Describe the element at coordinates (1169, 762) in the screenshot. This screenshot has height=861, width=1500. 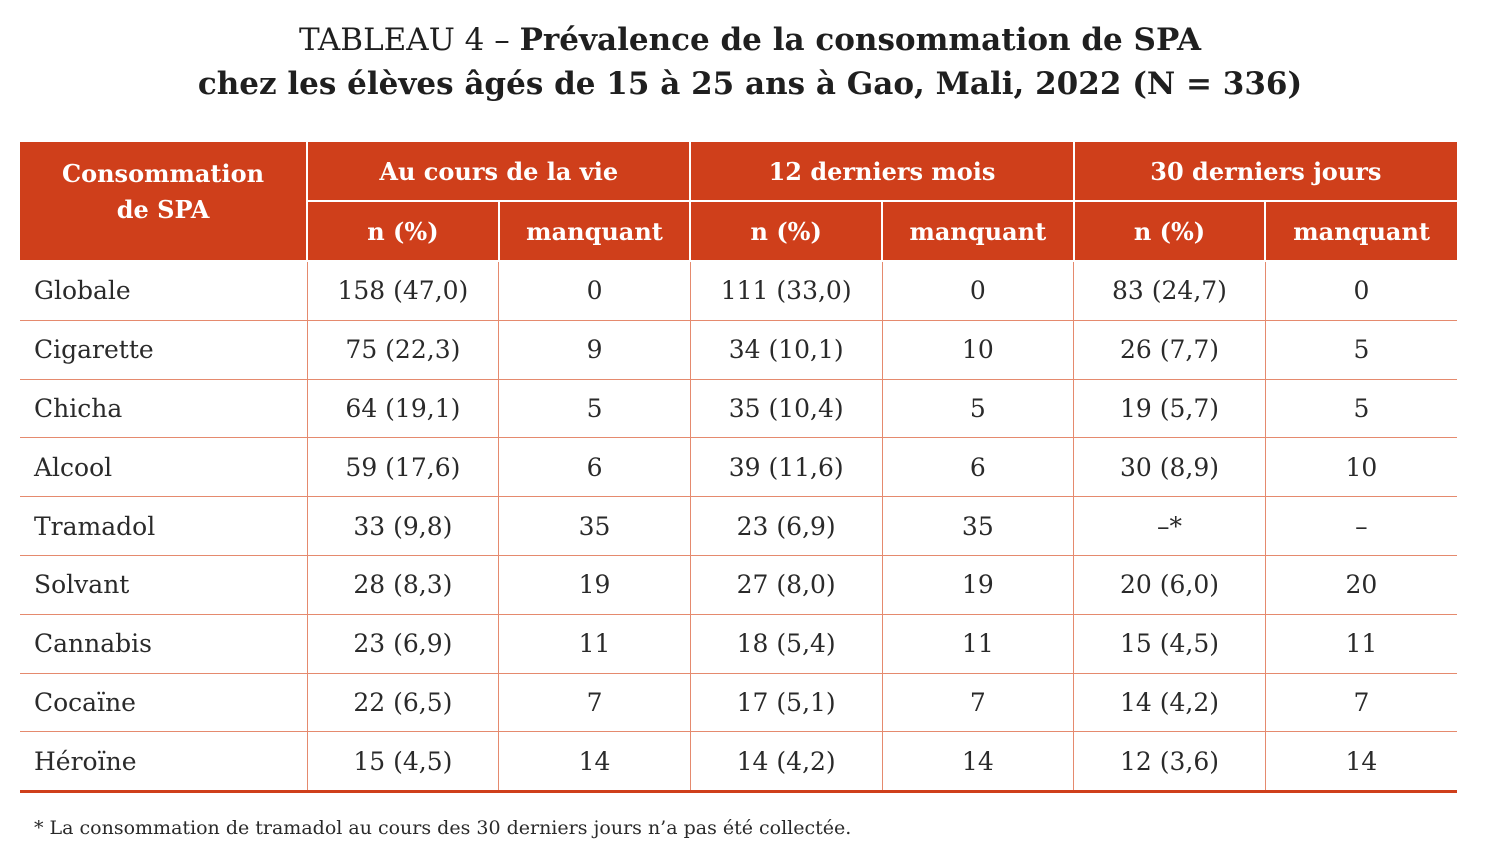
I see `cell-30j-n: 12 (3,6)` at that location.